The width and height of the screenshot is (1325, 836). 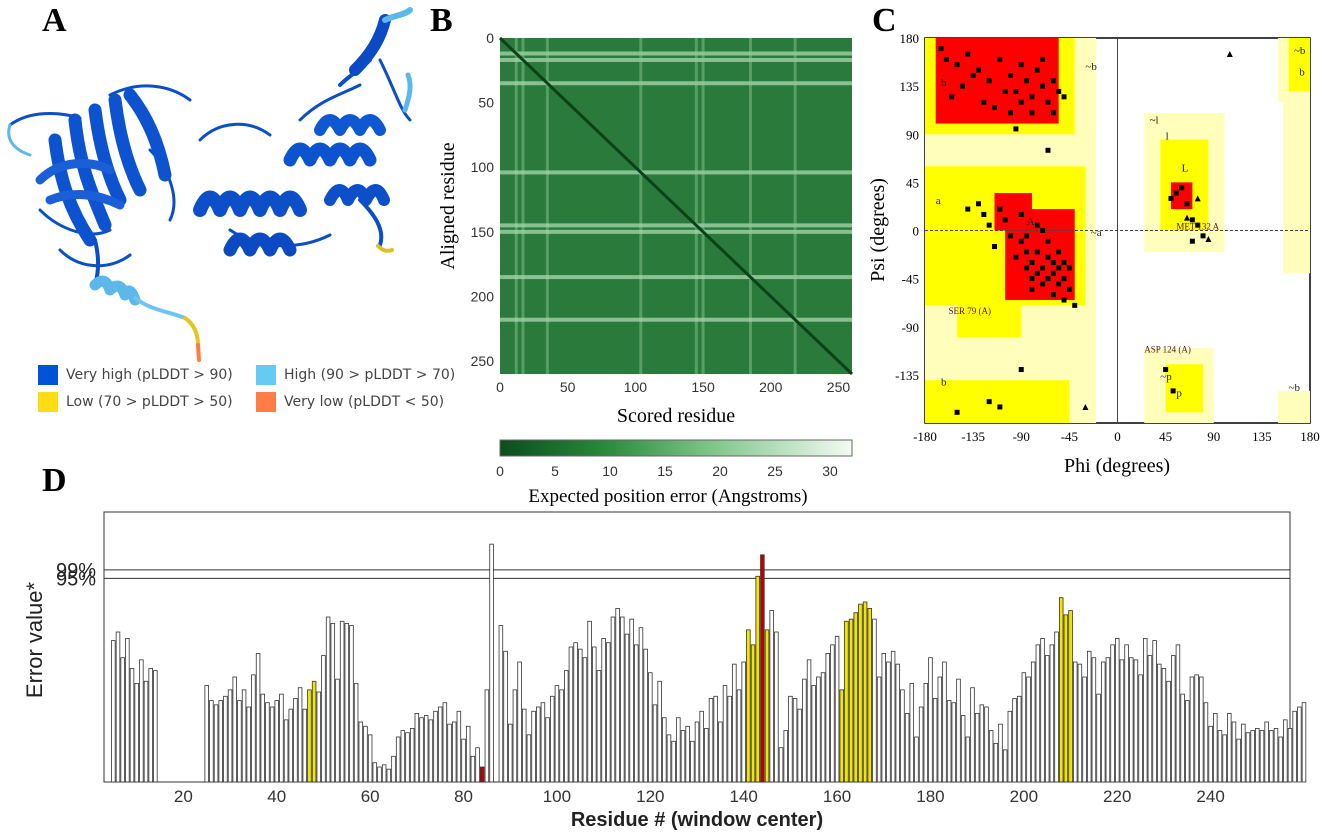 What do you see at coordinates (490, 38) in the screenshot?
I see `pae-y-tick: 0` at bounding box center [490, 38].